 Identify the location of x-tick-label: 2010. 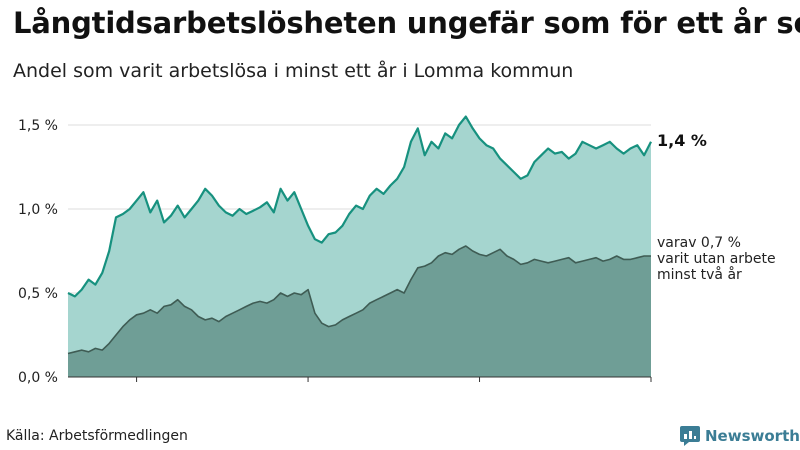
(137, 399).